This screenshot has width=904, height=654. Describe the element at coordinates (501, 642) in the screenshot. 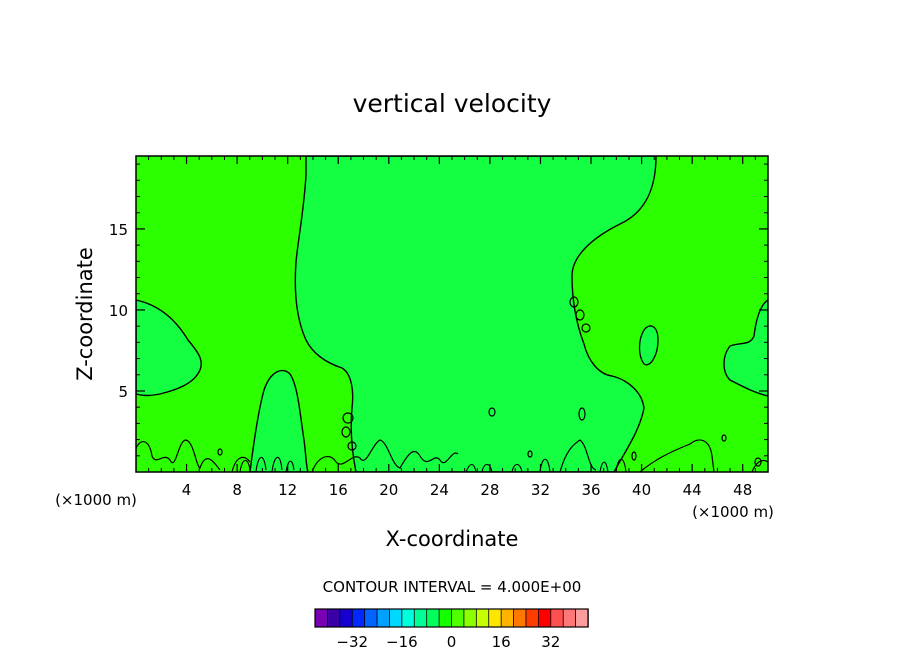

I see `colorbar-tick-label: 16` at that location.